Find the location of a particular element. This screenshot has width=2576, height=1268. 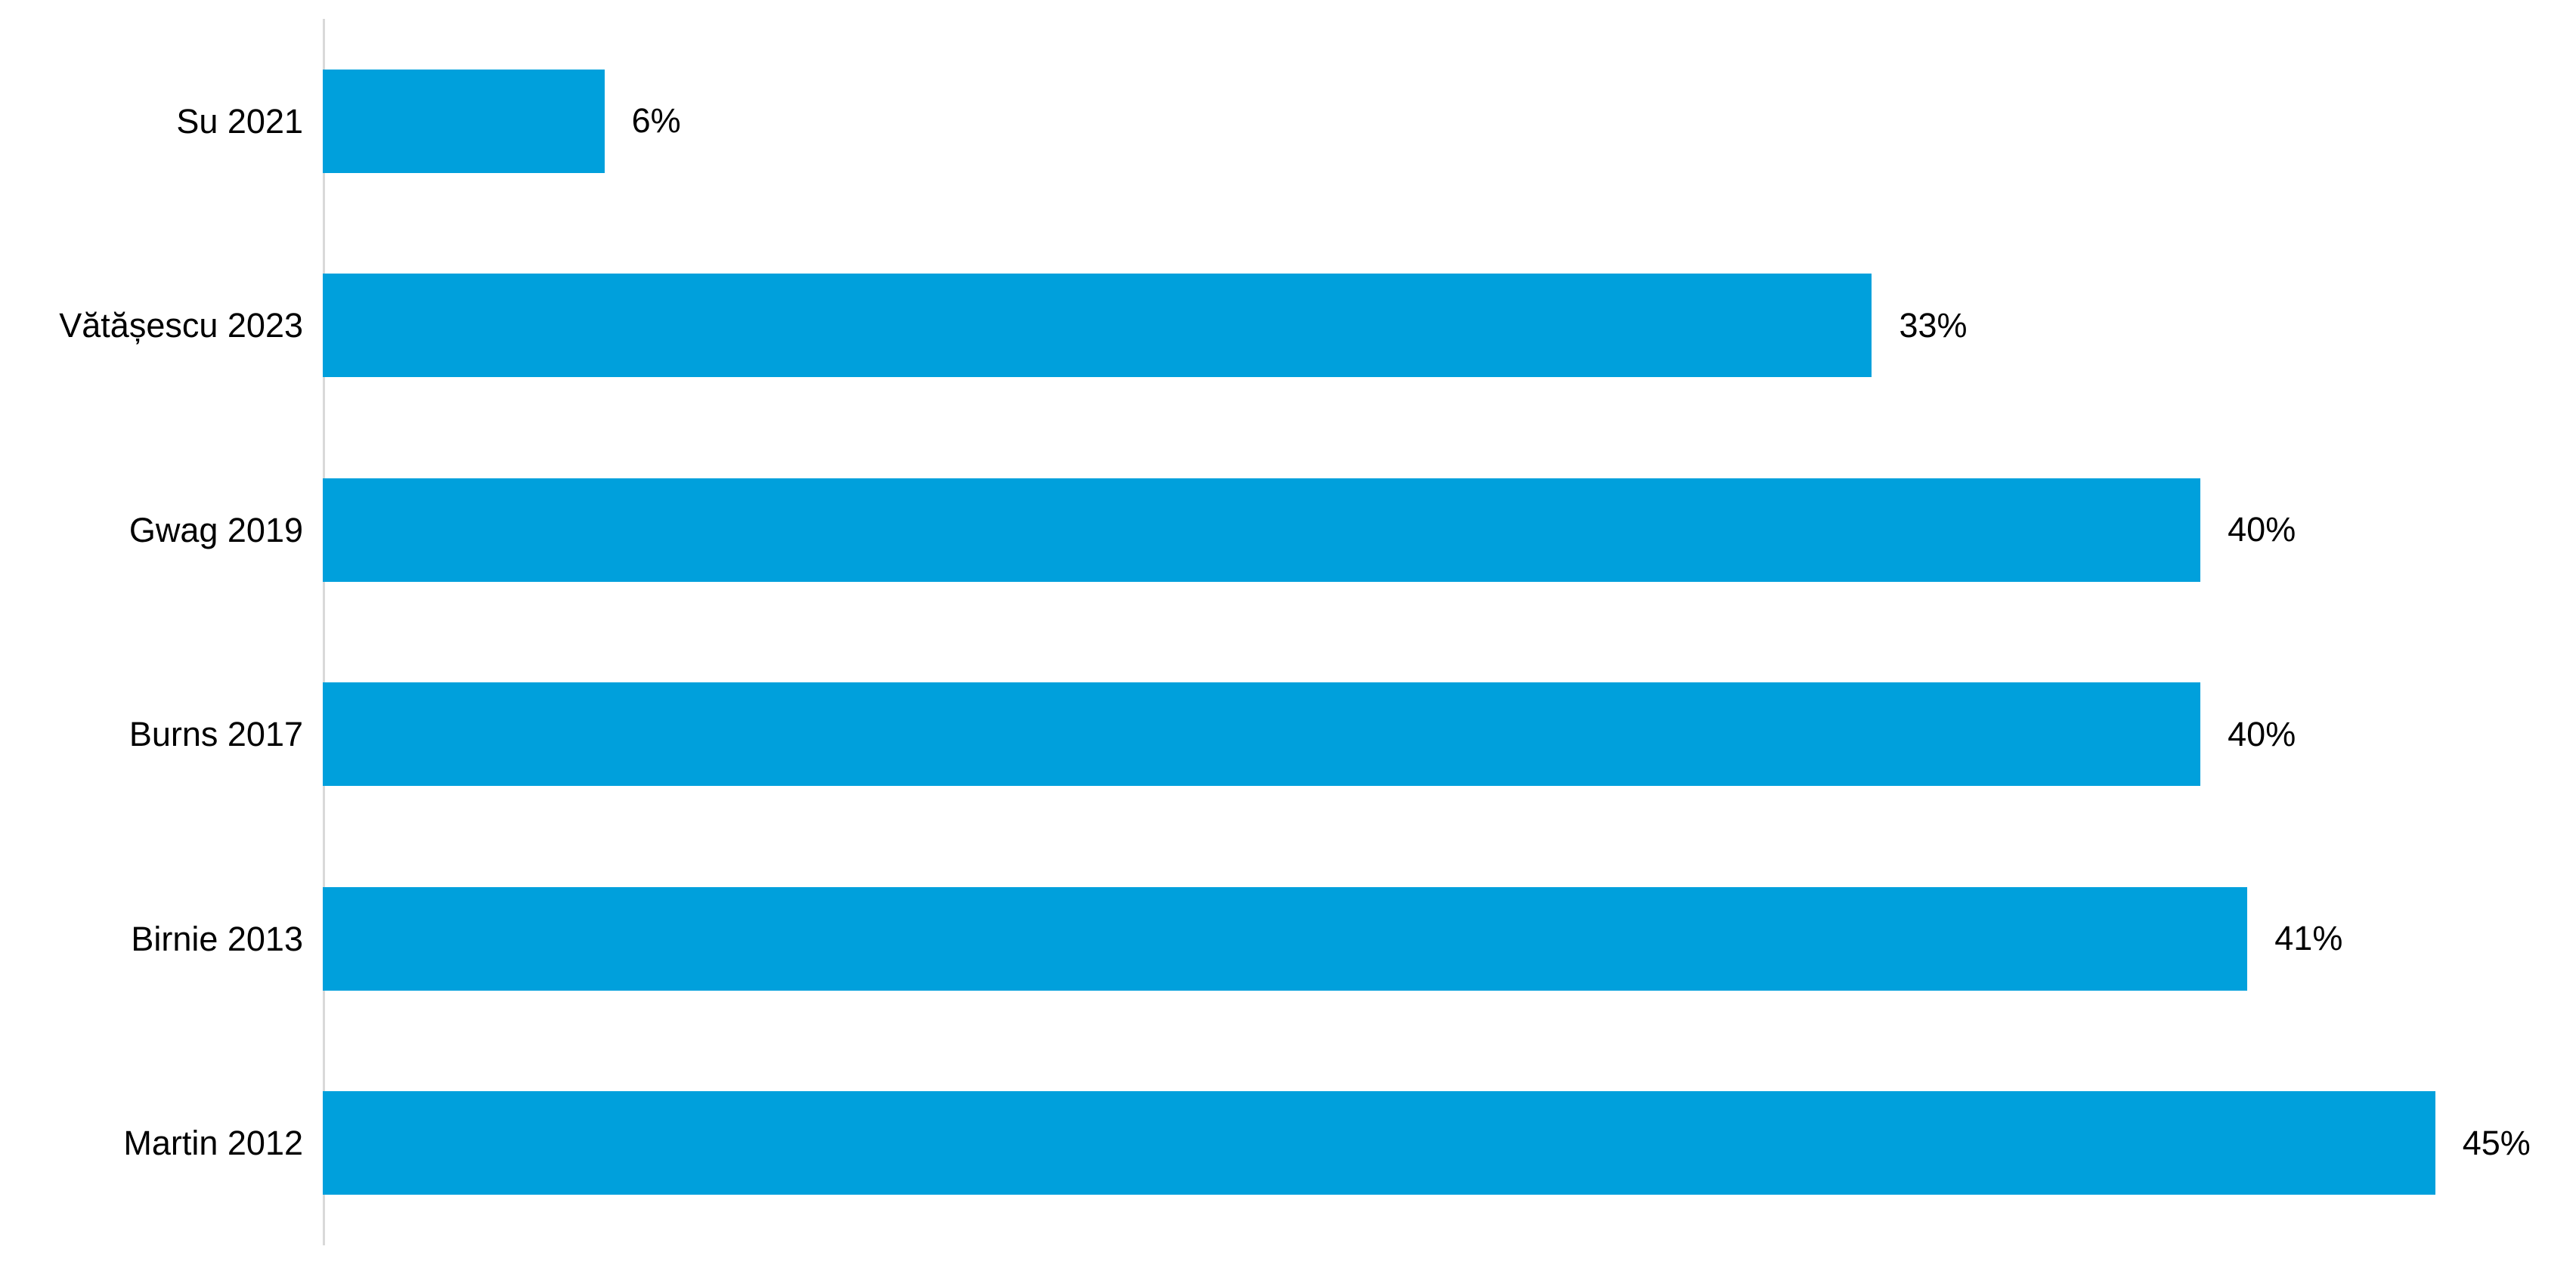

plot-cell: 41% is located at coordinates (1449, 939).